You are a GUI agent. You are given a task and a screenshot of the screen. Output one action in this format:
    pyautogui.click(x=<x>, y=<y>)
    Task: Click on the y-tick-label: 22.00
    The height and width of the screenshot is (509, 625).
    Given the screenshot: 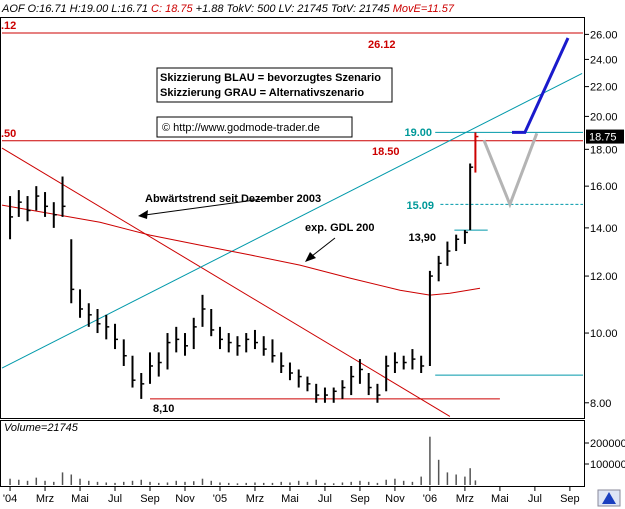 What is the action you would take?
    pyautogui.click(x=604, y=88)
    